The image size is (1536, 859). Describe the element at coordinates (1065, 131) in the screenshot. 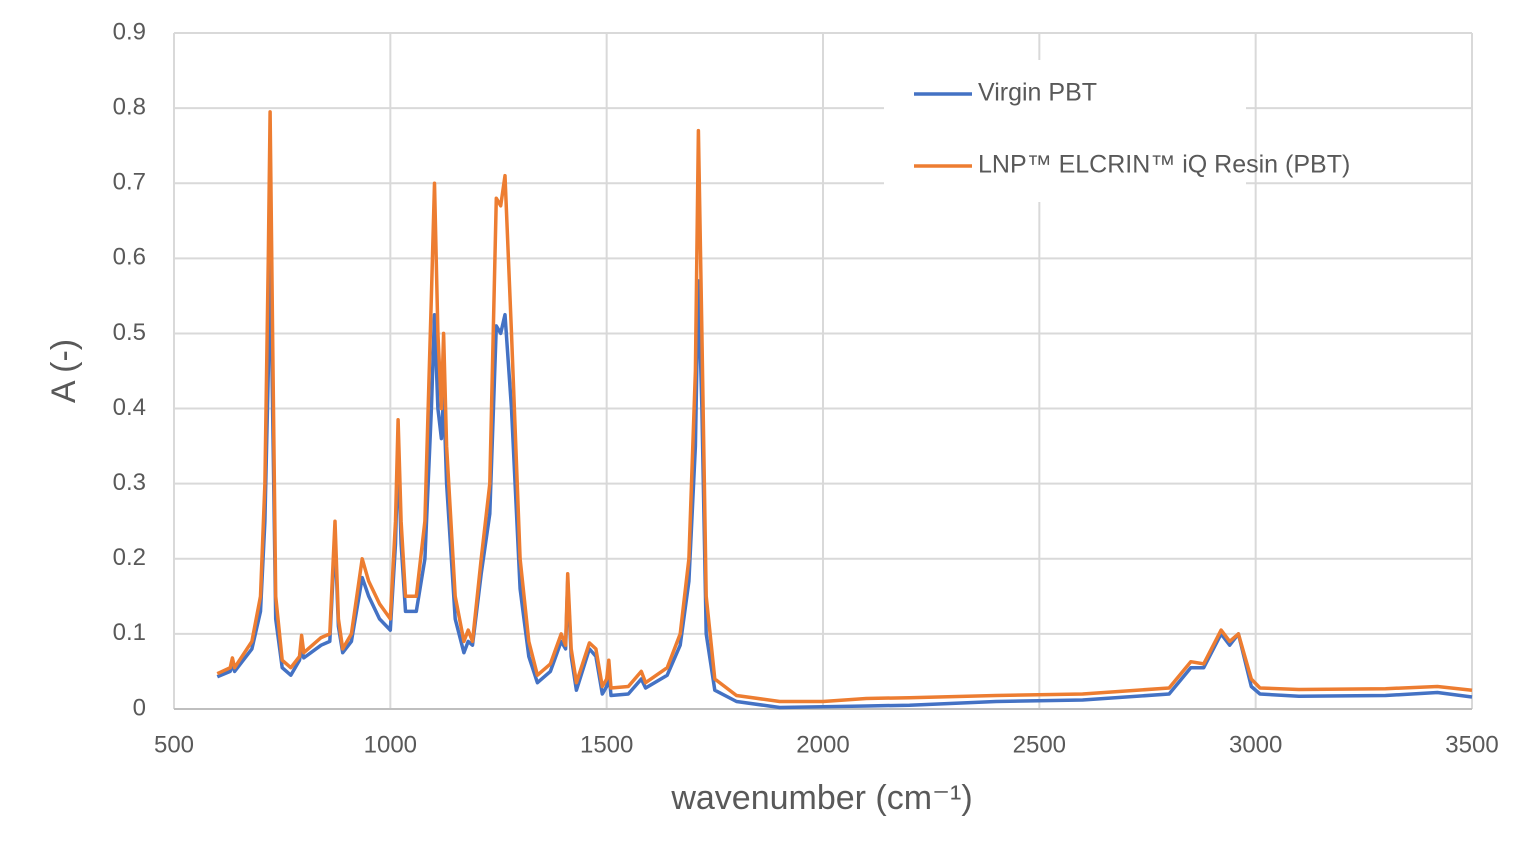

I see `legend-box` at that location.